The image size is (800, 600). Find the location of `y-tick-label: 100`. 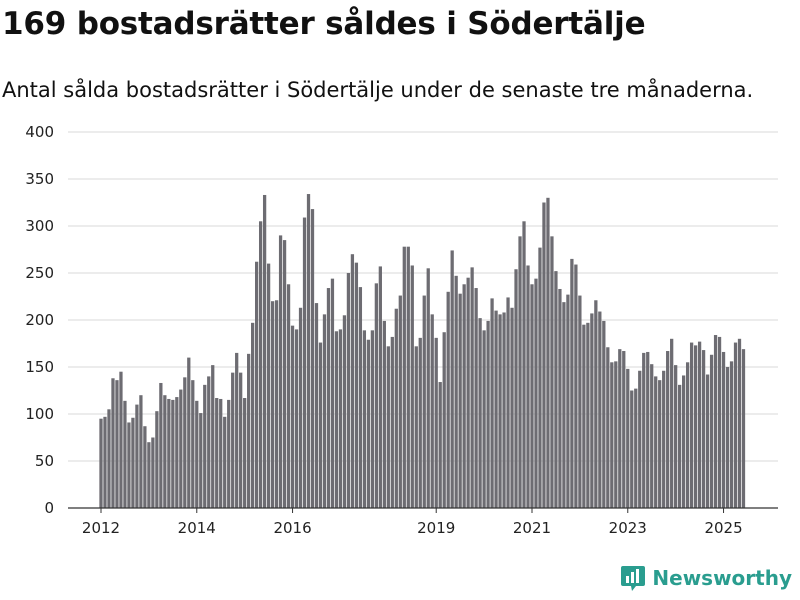

y-tick-label: 100 is located at coordinates (39, 414).